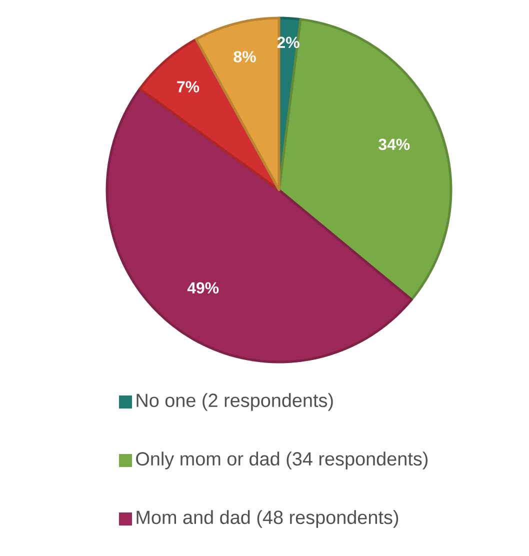  I want to click on legend-label: Only mom or dad (34 respondents), so click(282, 461).